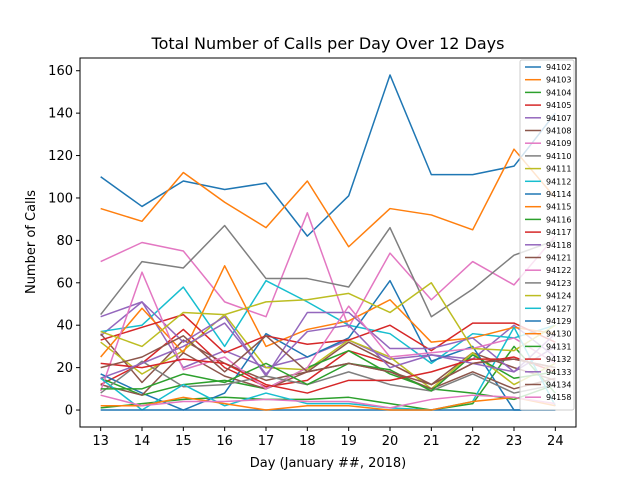 Image resolution: width=640 pixels, height=480 pixels. I want to click on y-tick-label: 160, so click(60, 71).